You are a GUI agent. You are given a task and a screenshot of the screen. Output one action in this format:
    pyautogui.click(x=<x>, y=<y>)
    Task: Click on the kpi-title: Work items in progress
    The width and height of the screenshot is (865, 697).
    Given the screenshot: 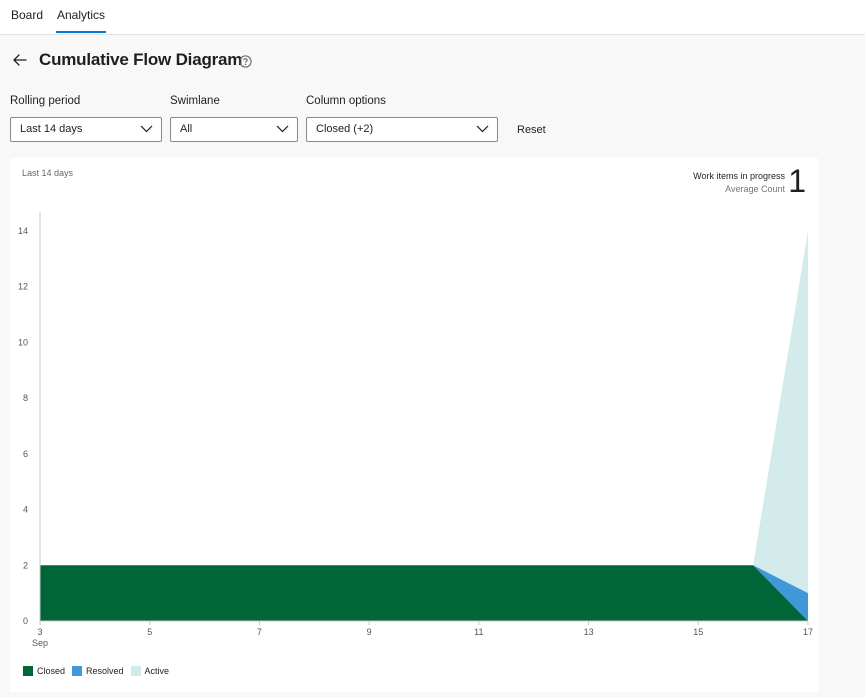 What is the action you would take?
    pyautogui.click(x=739, y=176)
    